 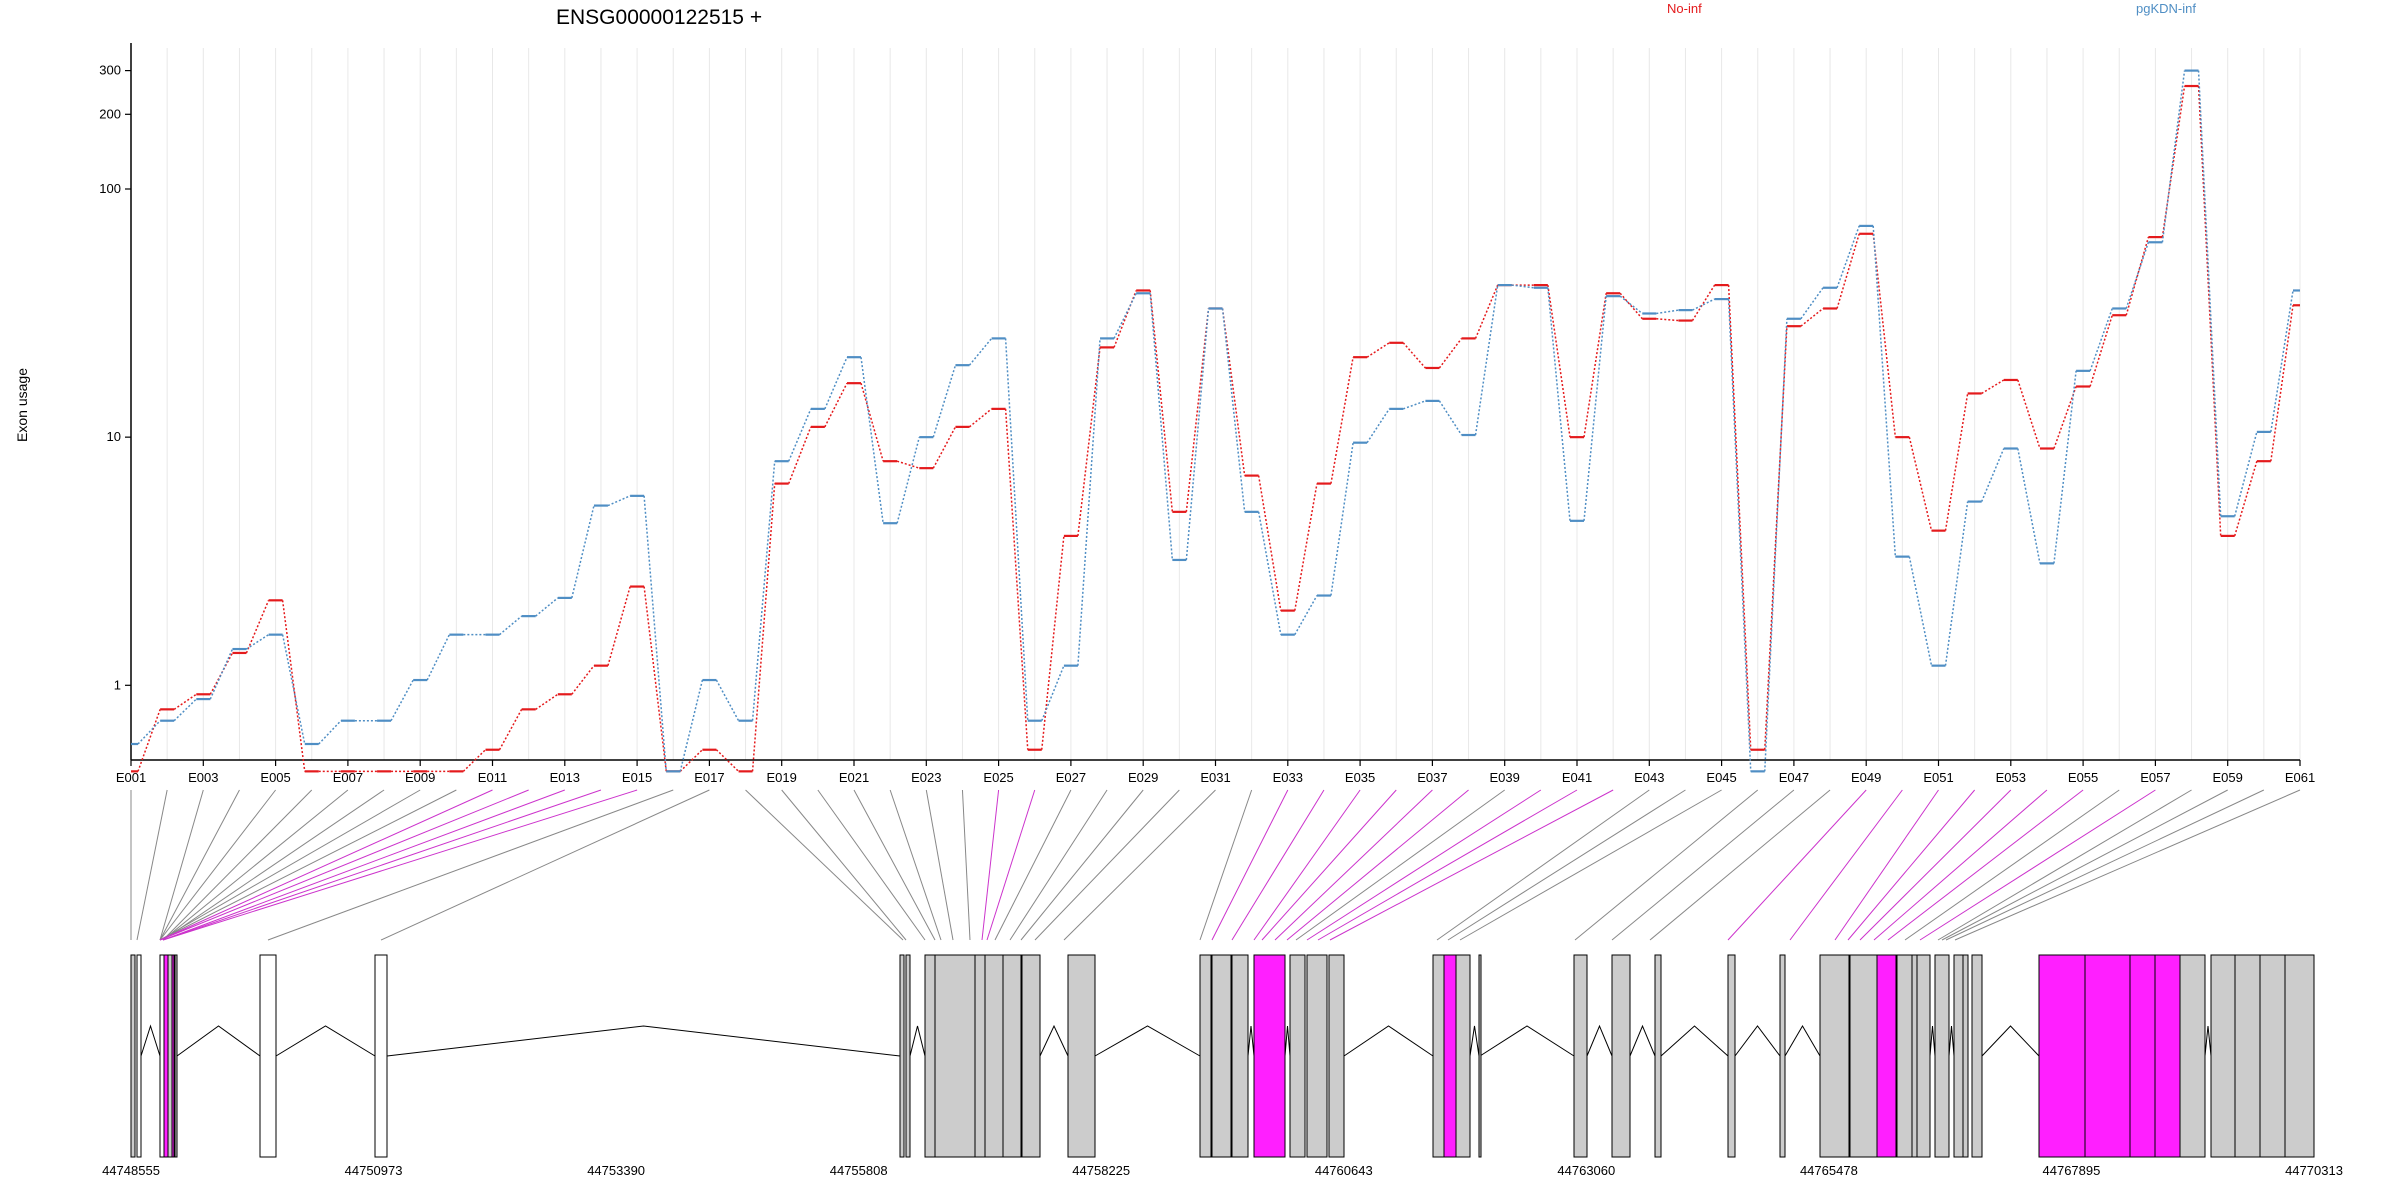 I want to click on x-tick-label: E005, so click(x=275, y=777).